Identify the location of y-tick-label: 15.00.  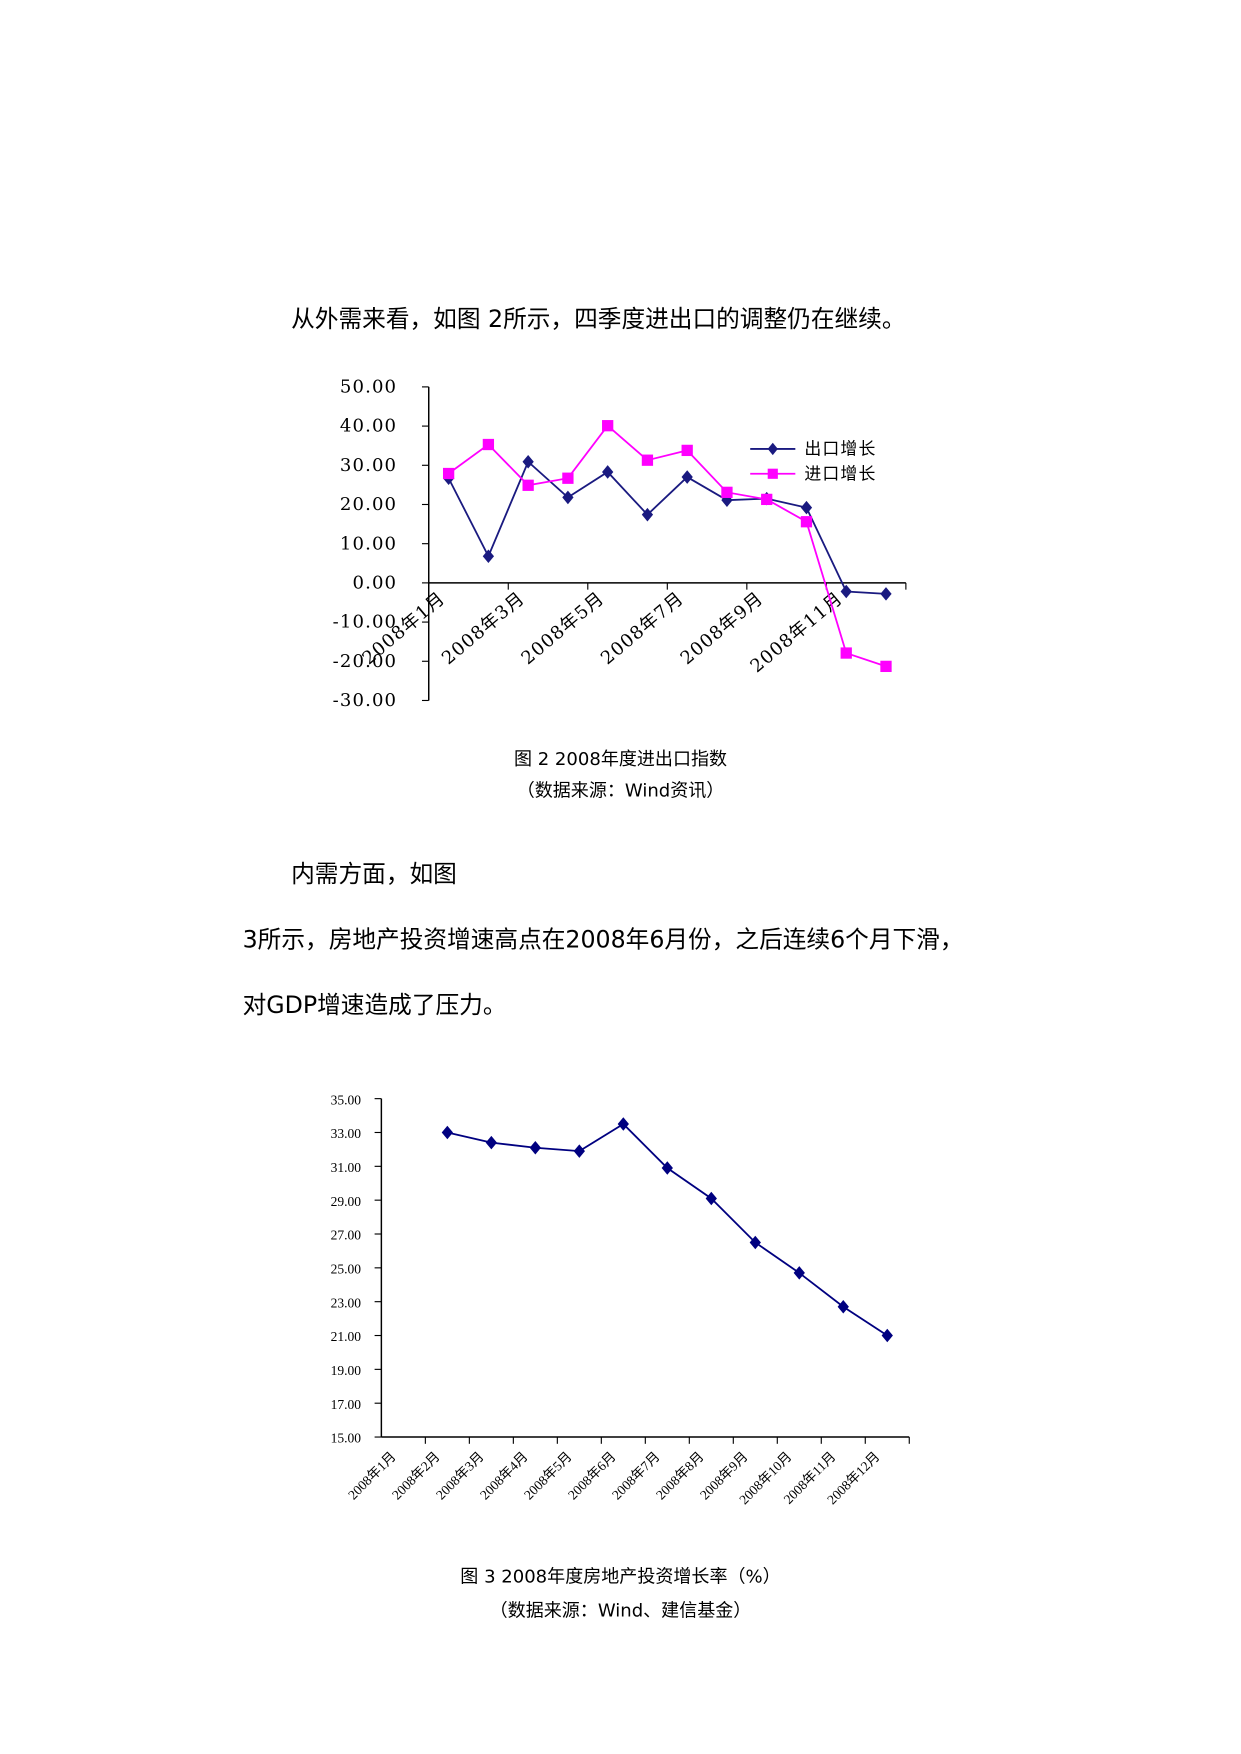
(346, 1438).